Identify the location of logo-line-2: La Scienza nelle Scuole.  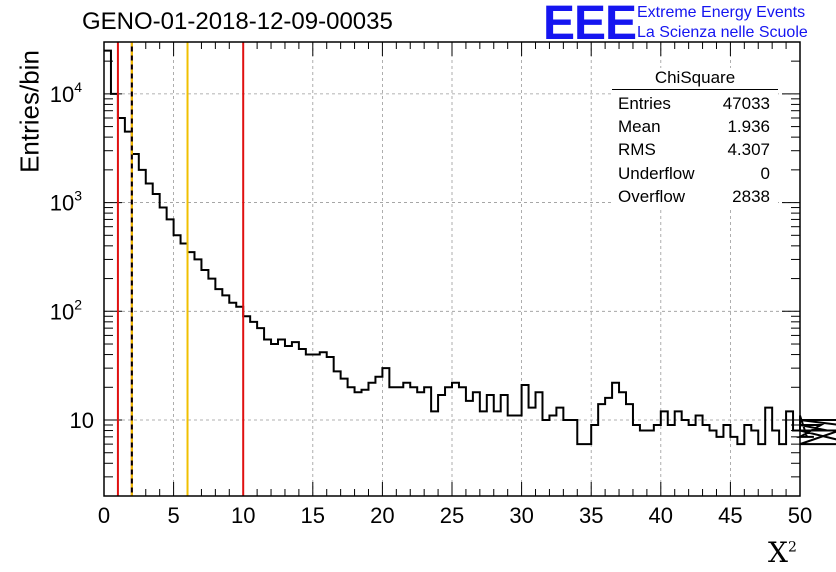
(722, 32).